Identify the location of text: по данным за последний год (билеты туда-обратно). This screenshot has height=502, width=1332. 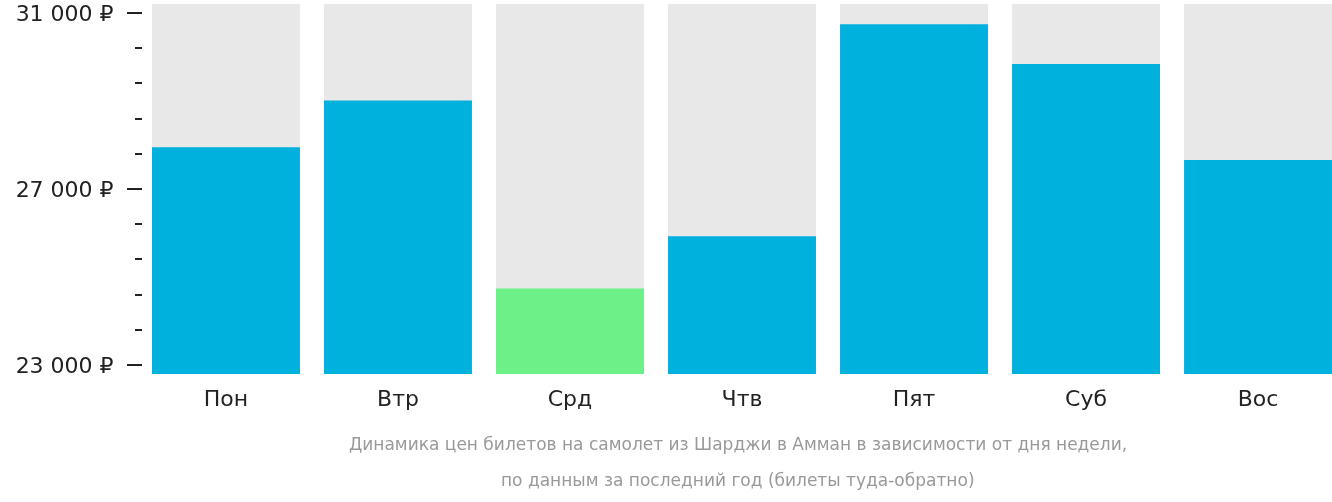
(738, 480).